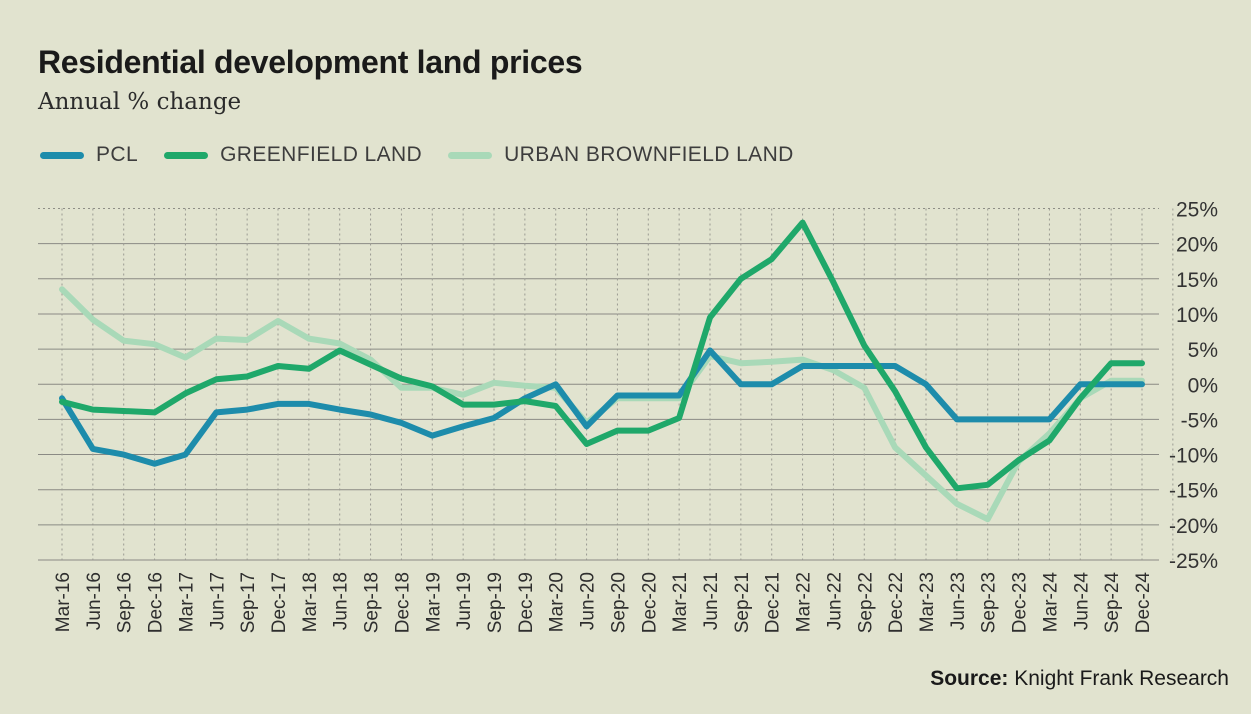 The width and height of the screenshot is (1251, 714). Describe the element at coordinates (958, 601) in the screenshot. I see `x-tick-label: Jun-23` at that location.